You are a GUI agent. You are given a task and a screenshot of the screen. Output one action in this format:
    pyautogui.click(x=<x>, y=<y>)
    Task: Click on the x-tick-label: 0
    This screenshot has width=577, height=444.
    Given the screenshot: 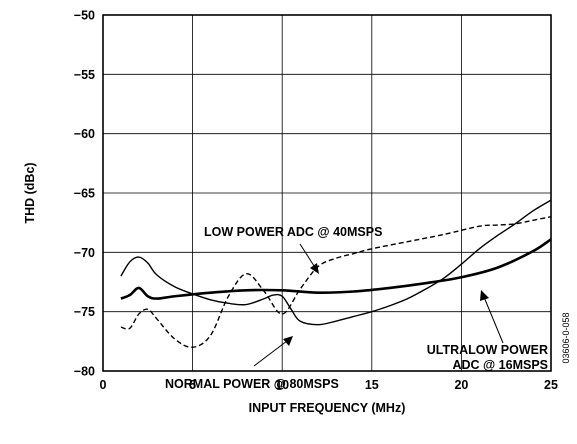 What is the action you would take?
    pyautogui.click(x=103, y=385)
    